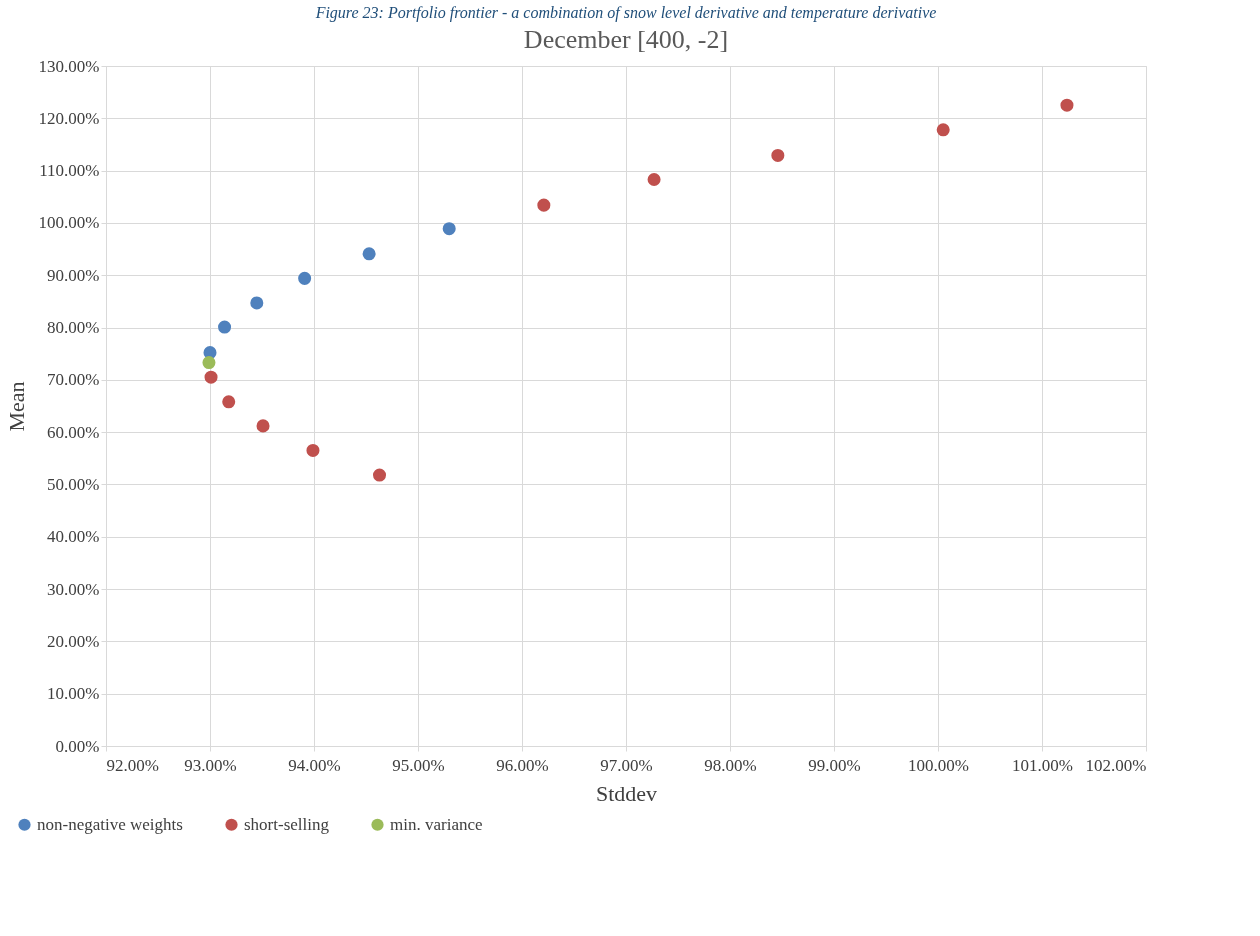 The width and height of the screenshot is (1260, 936). I want to click on y-tick-label: 80.00%, so click(73, 328).